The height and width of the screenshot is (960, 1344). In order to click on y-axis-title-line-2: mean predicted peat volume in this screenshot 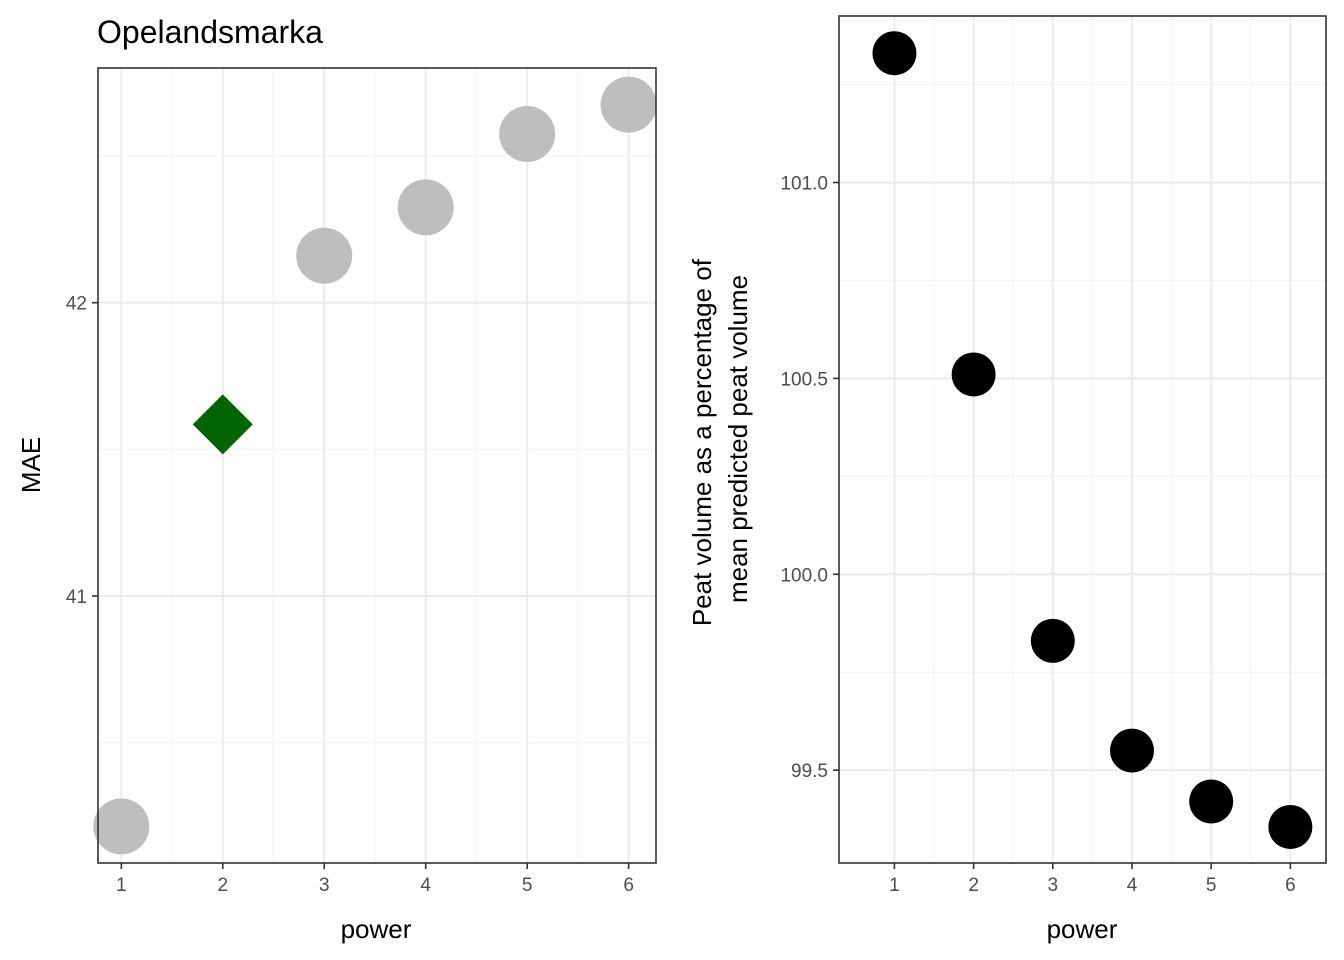, I will do `click(738, 439)`.